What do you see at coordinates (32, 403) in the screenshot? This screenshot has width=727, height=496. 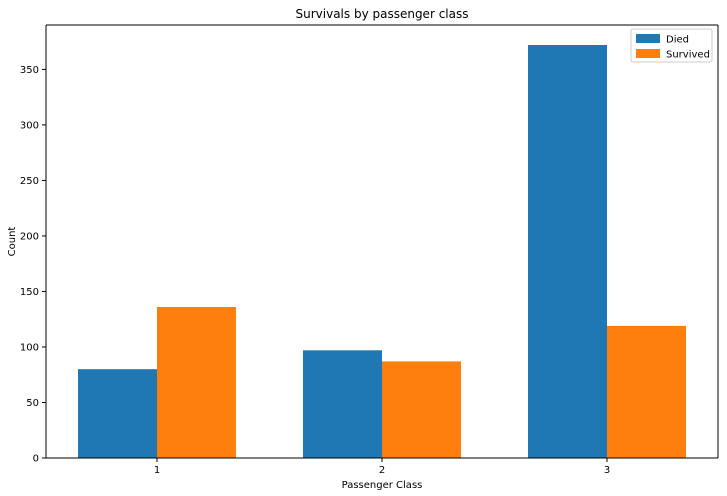 I see `y-tick-label: 50` at bounding box center [32, 403].